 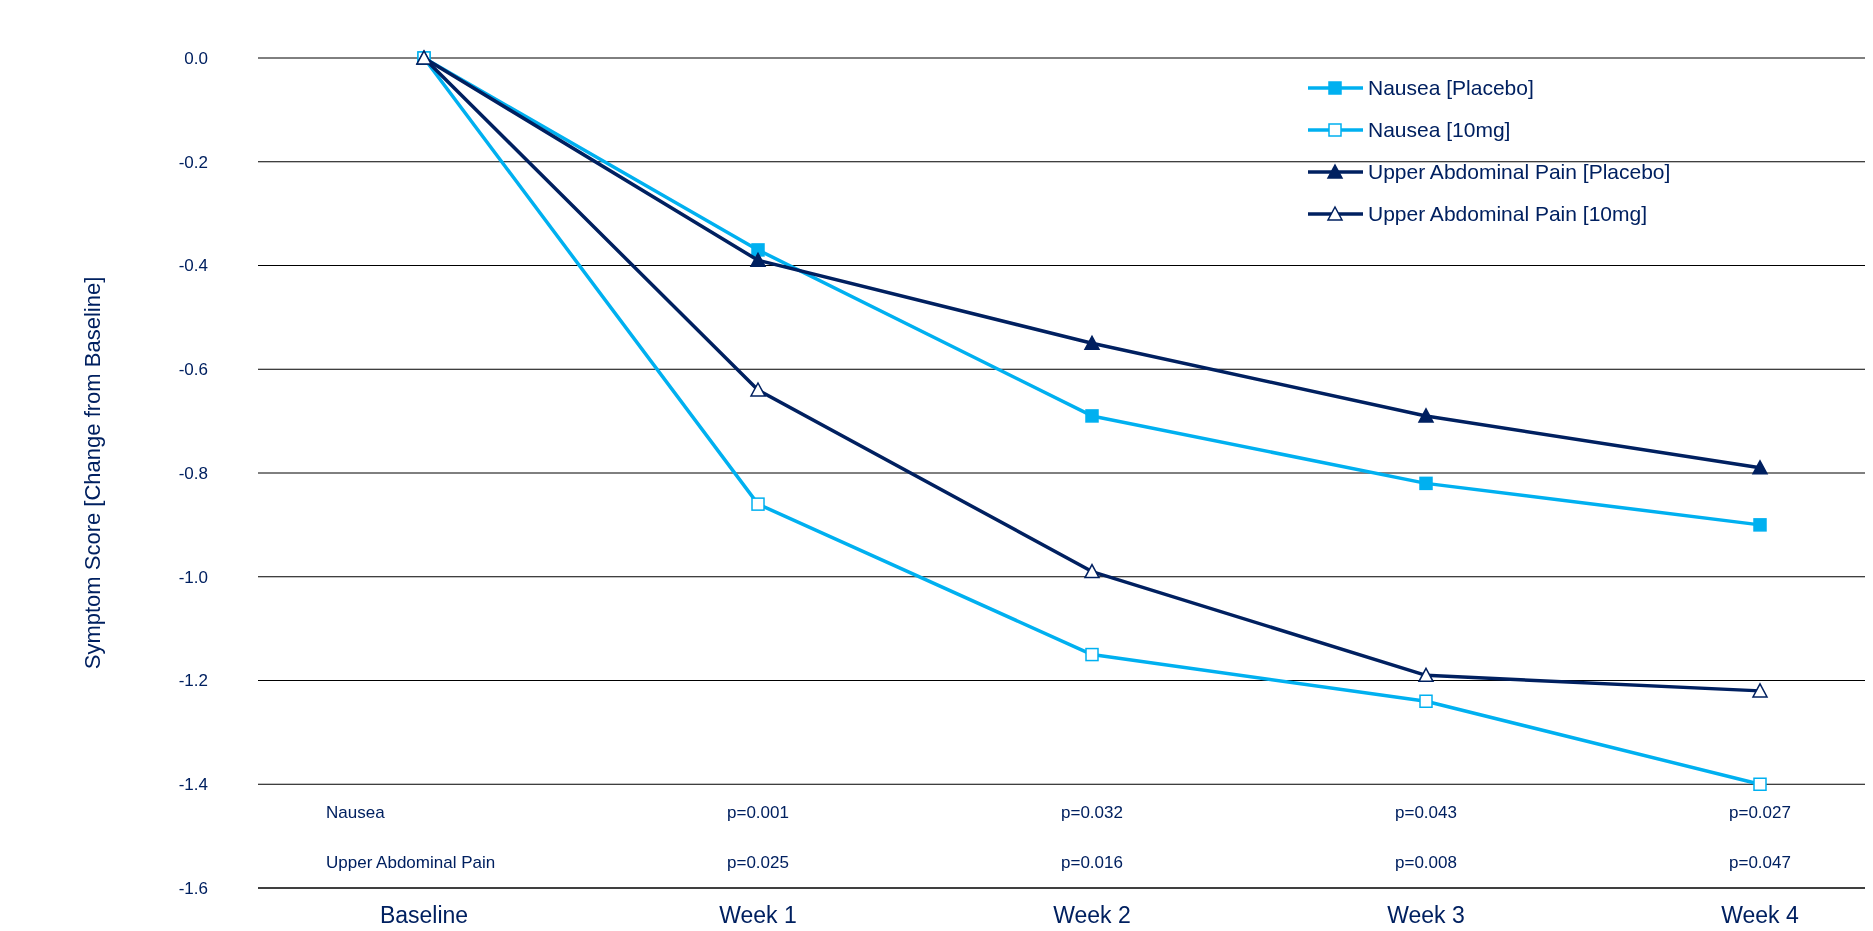 What do you see at coordinates (1760, 862) in the screenshot?
I see `annotation: p=0.047` at bounding box center [1760, 862].